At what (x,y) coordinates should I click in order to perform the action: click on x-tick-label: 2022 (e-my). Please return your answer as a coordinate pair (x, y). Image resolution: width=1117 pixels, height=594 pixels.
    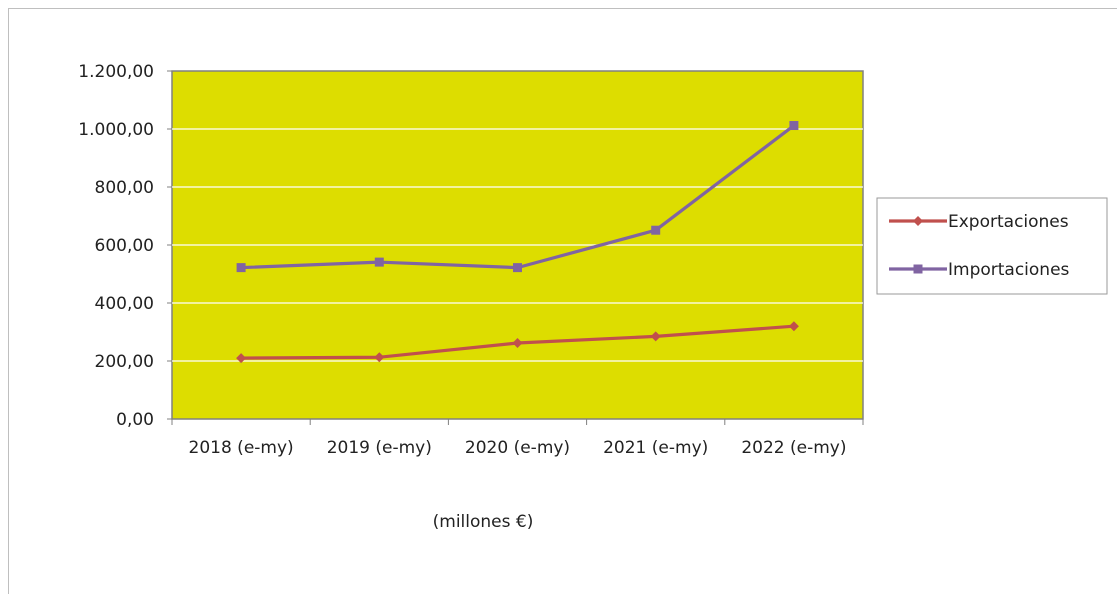
    Looking at the image, I should click on (793, 448).